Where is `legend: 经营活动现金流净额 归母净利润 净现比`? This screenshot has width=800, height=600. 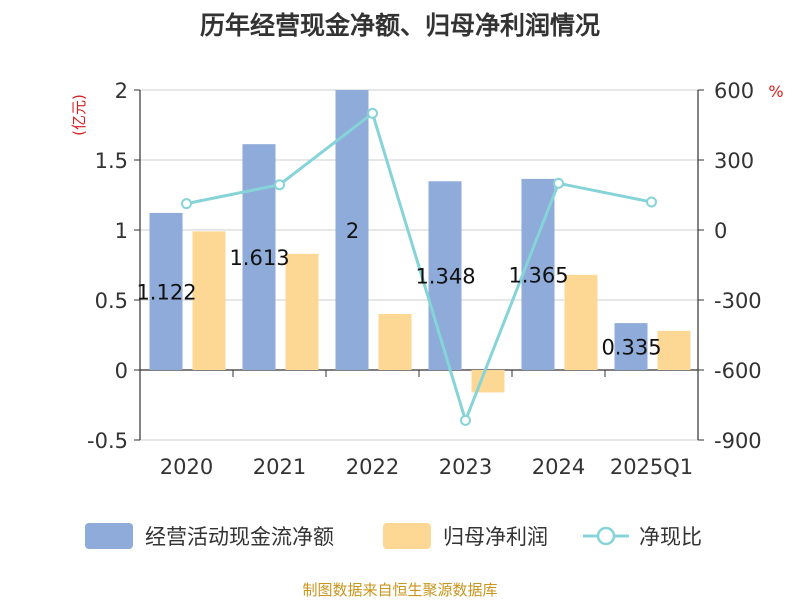 legend: 经营活动现金流净额 归母净利润 净现比 is located at coordinates (400, 536).